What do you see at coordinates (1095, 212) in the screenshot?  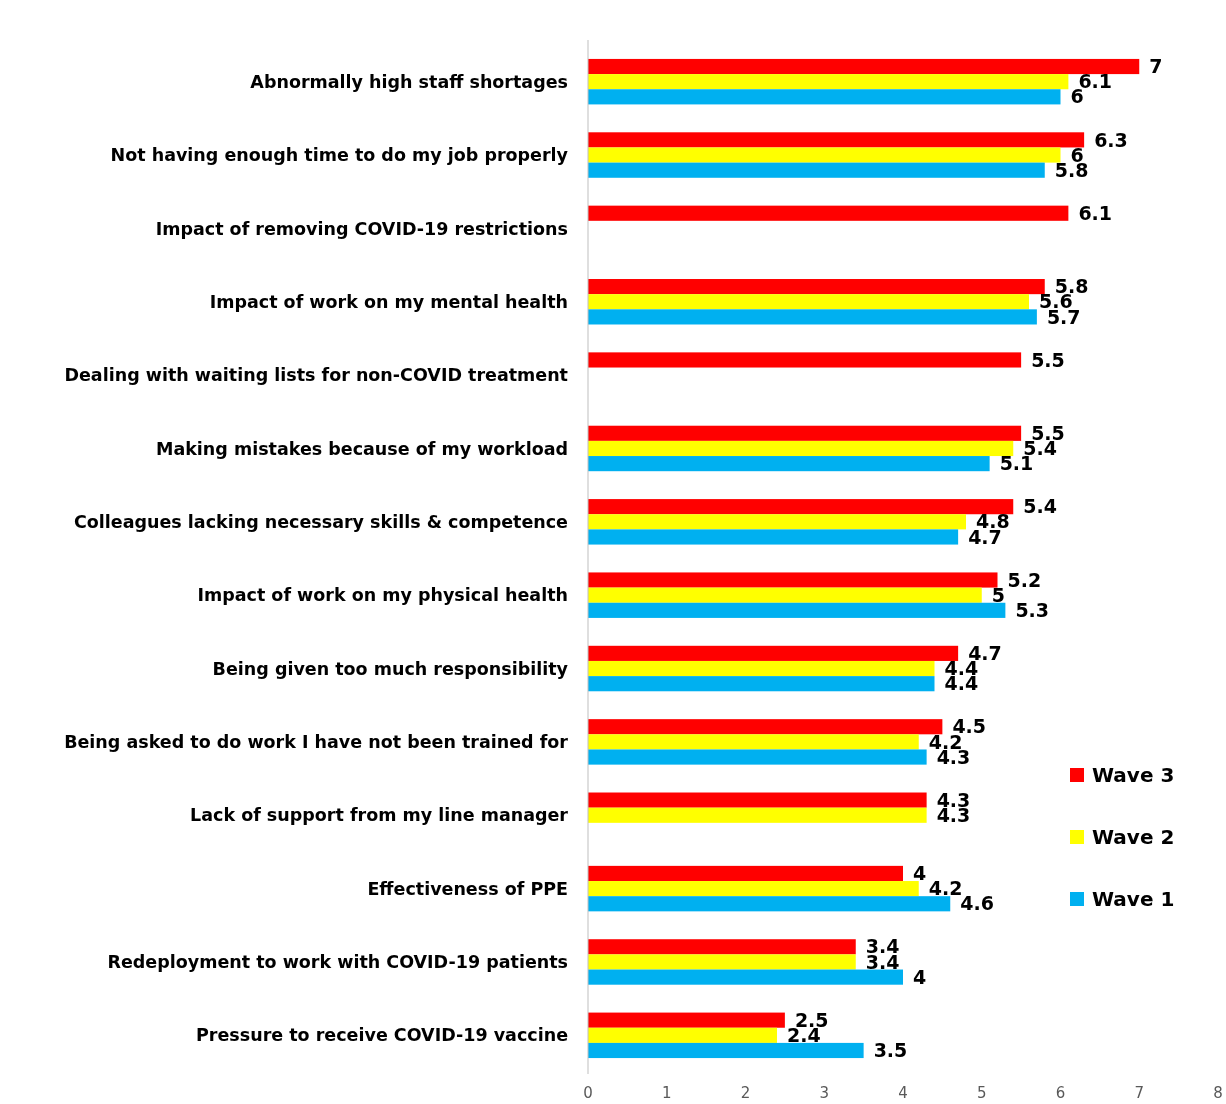 I see `data-label: 6.1` at bounding box center [1095, 212].